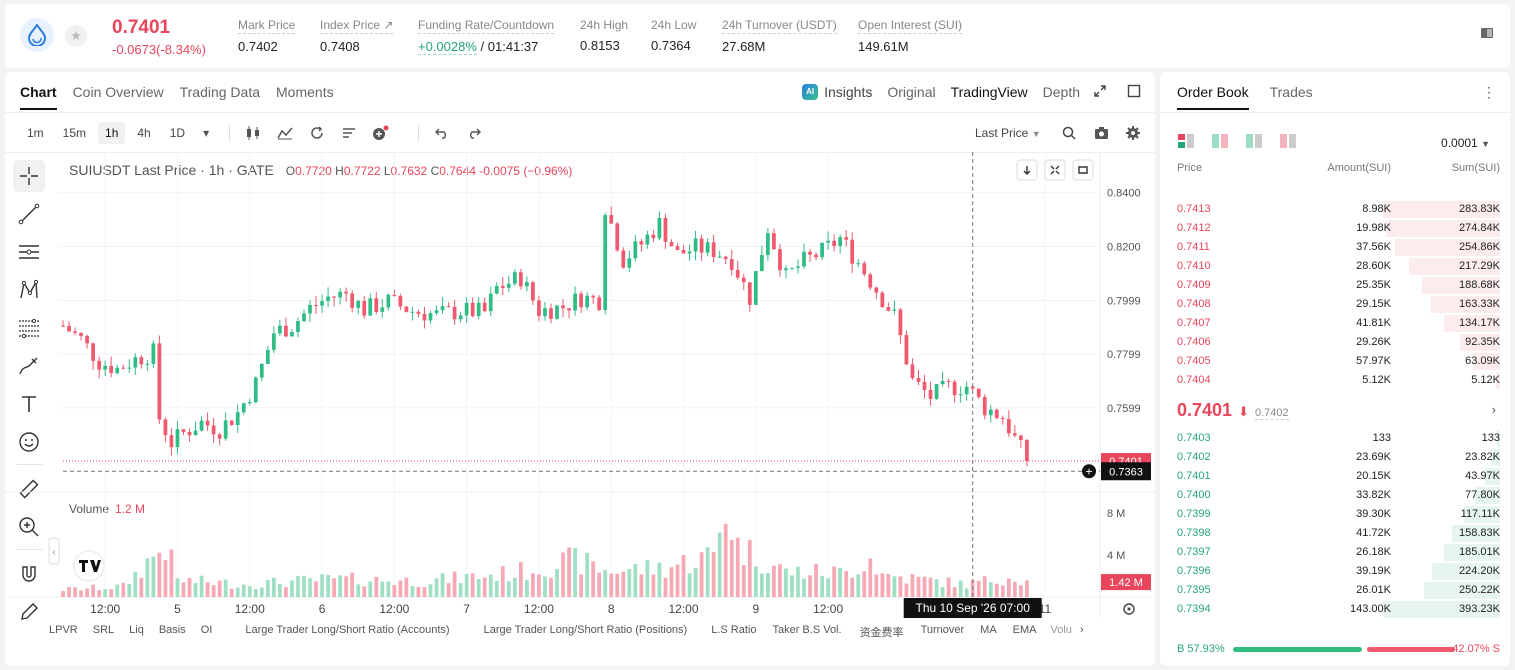 Image resolution: width=1515 pixels, height=670 pixels. Describe the element at coordinates (349, 133) in the screenshot. I see `template-icon` at that location.